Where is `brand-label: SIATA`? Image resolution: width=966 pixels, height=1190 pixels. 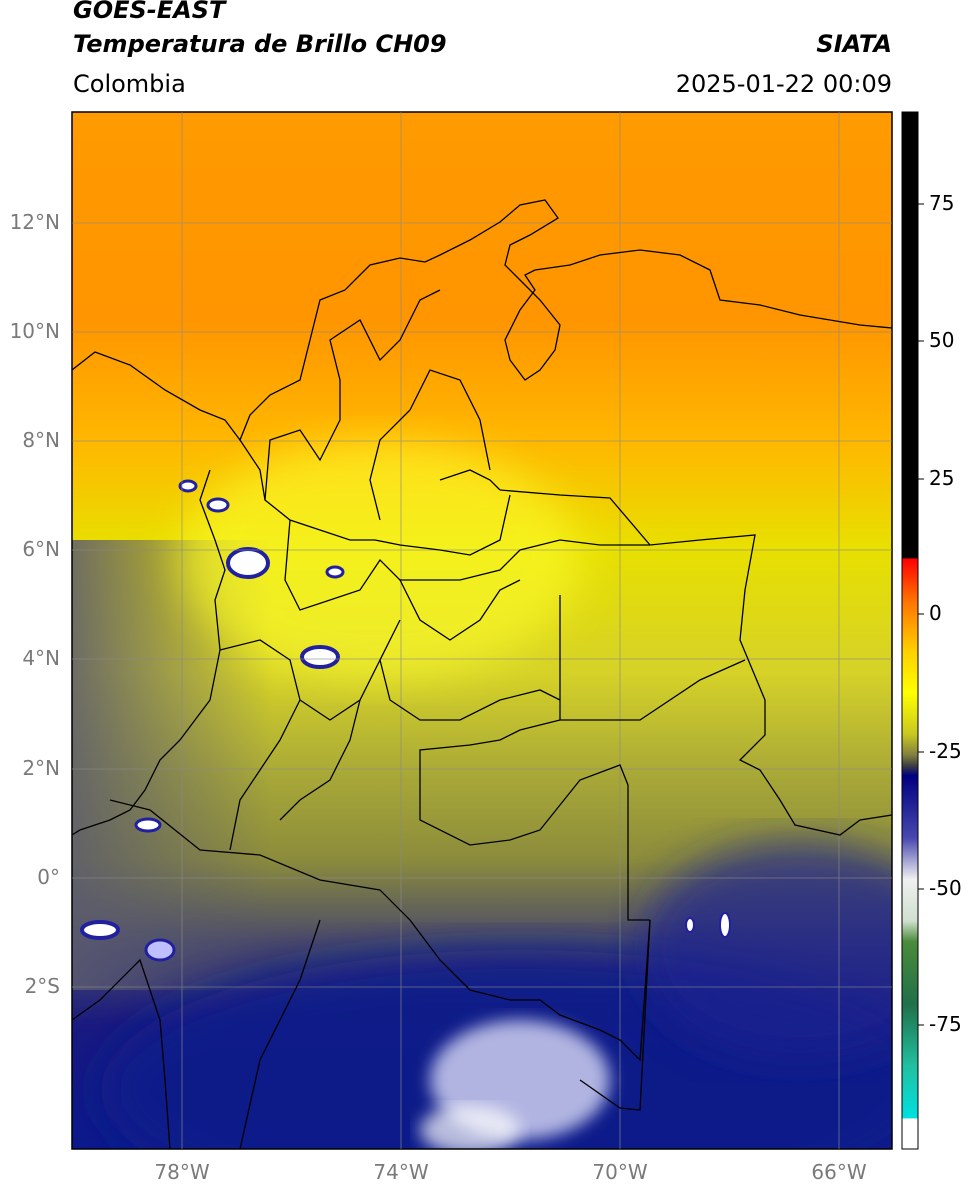 brand-label: SIATA is located at coordinates (854, 44).